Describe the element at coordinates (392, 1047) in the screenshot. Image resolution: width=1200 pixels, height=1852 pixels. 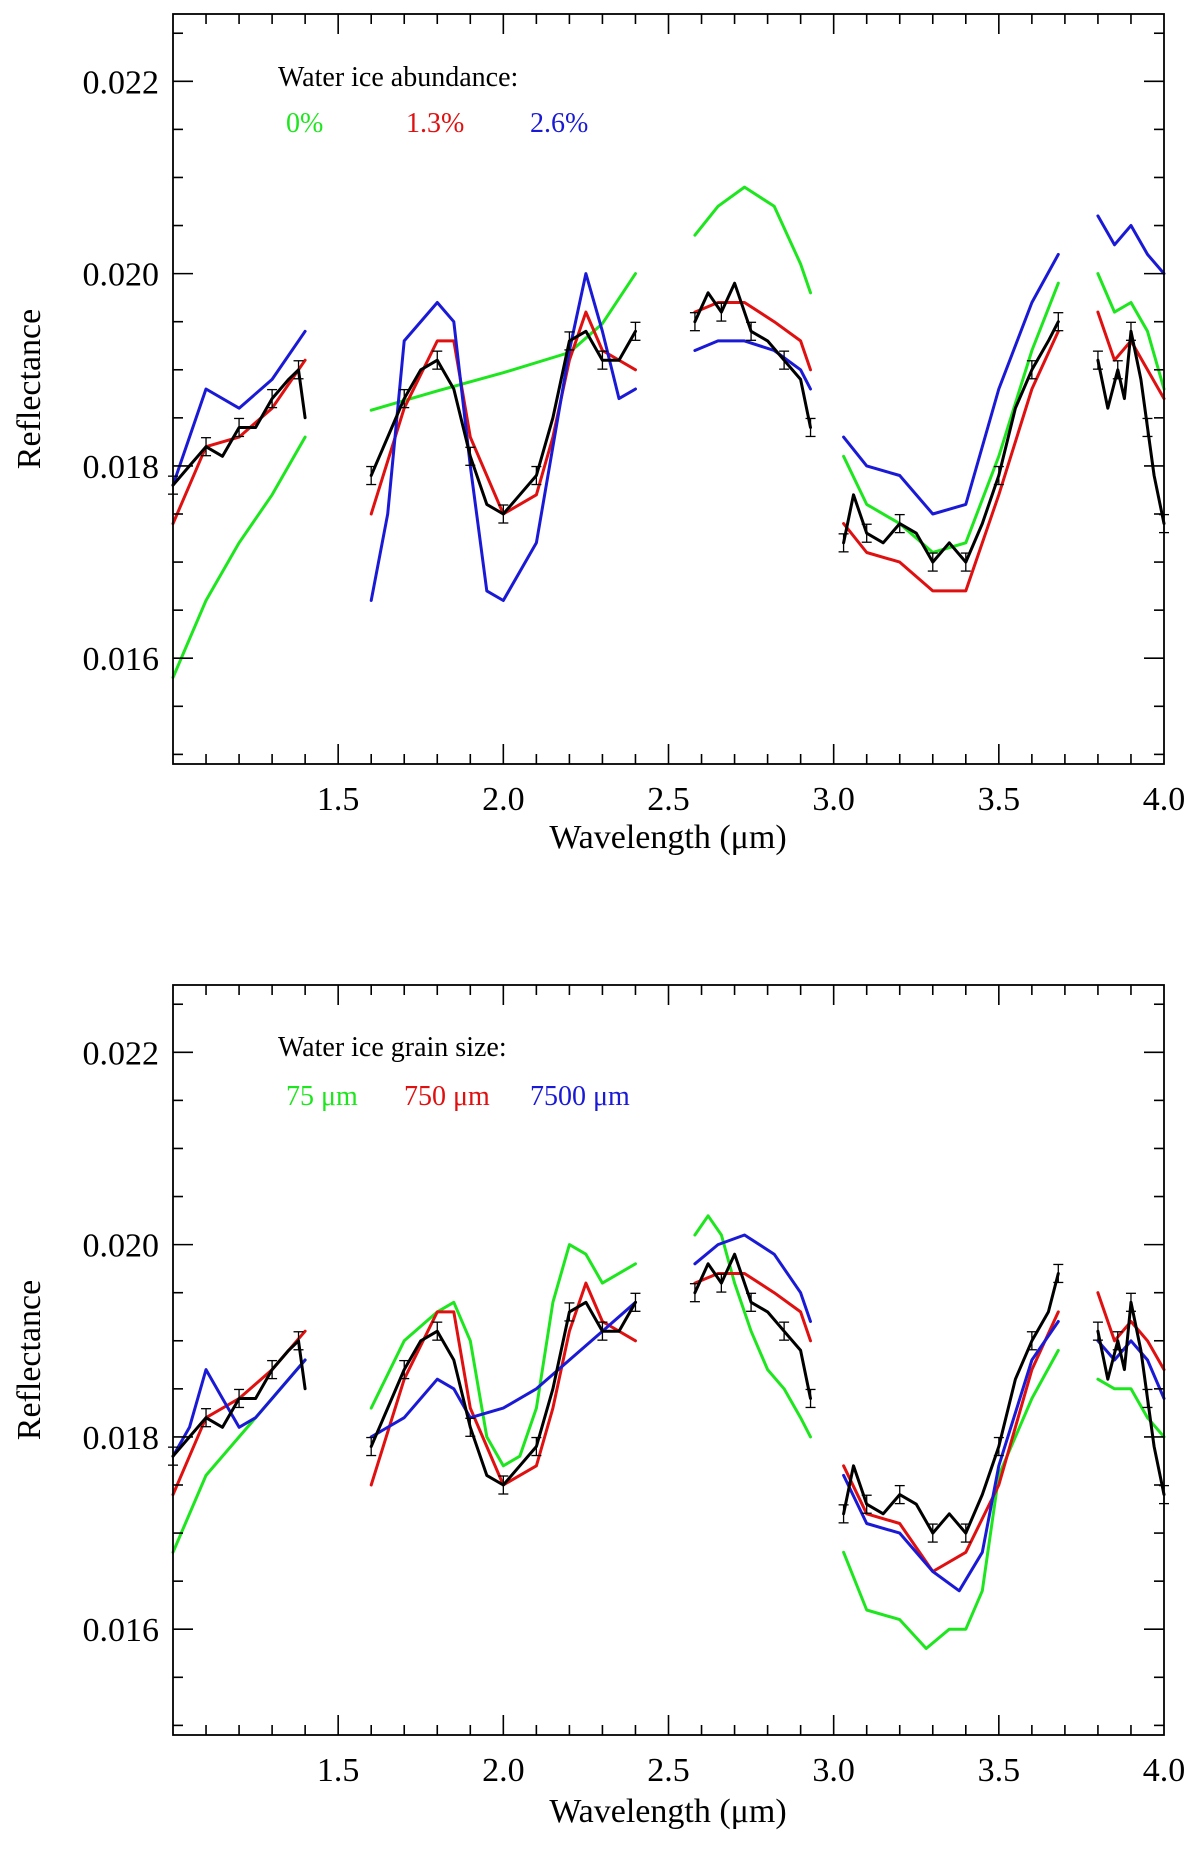
I see `legend-title: Water ice grain size:` at that location.